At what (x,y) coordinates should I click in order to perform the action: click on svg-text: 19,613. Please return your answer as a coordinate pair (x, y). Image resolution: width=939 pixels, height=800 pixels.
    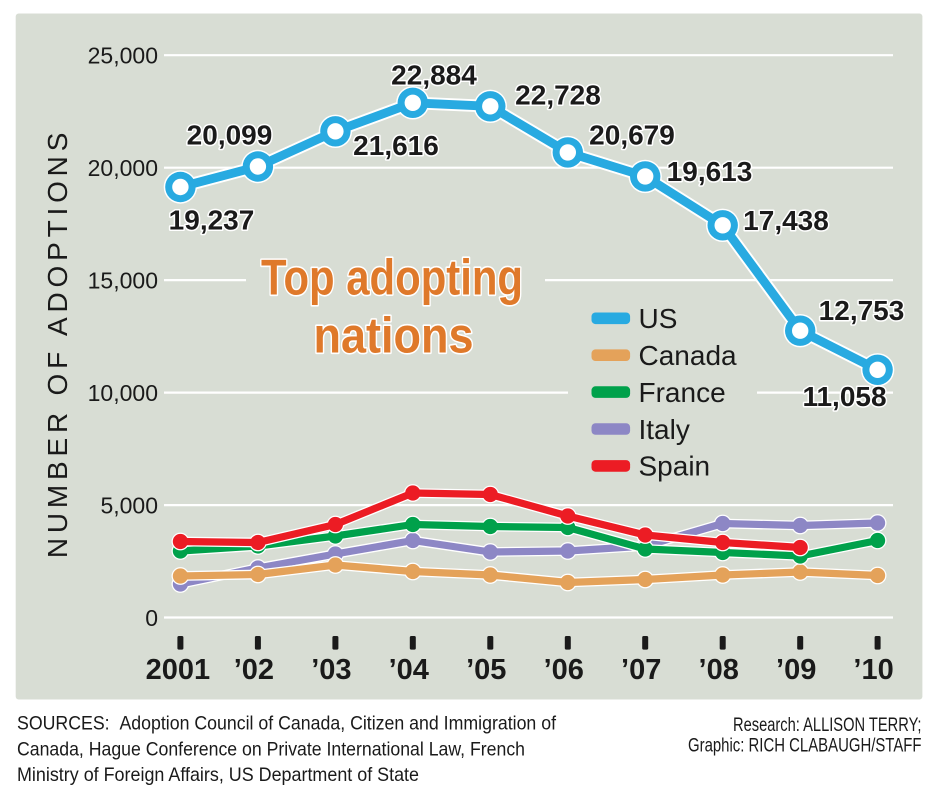
    Looking at the image, I should click on (710, 171).